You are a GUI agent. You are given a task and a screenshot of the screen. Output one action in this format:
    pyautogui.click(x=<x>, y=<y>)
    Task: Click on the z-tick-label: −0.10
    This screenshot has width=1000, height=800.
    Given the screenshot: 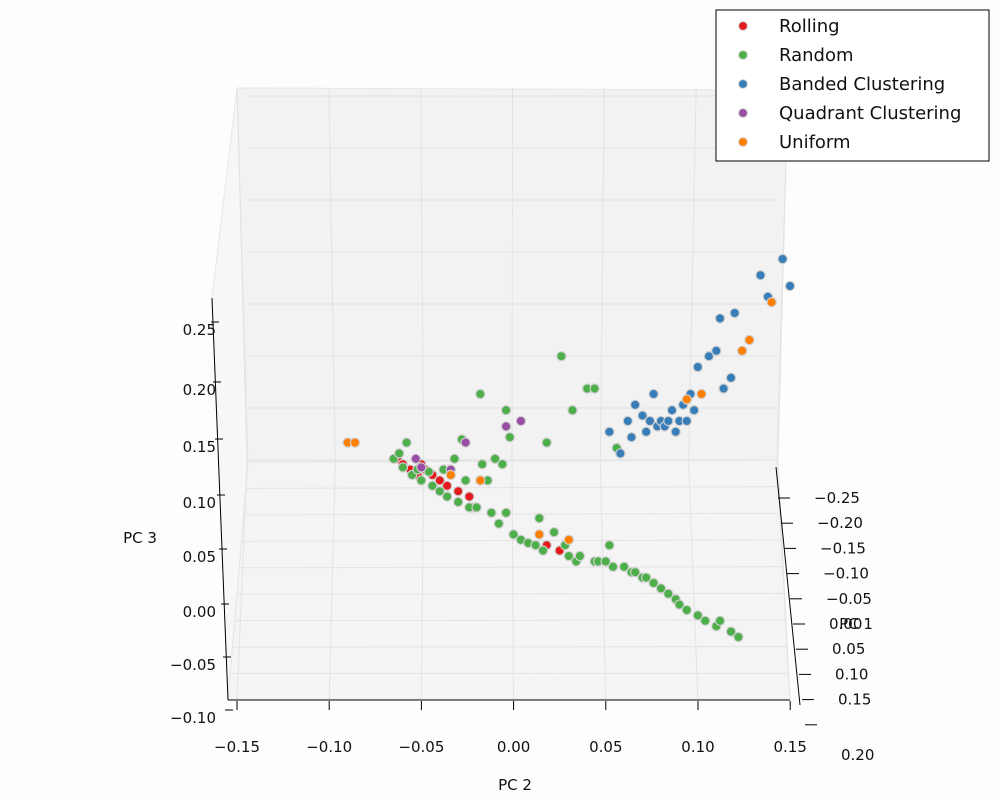 What is the action you would take?
    pyautogui.click(x=193, y=718)
    